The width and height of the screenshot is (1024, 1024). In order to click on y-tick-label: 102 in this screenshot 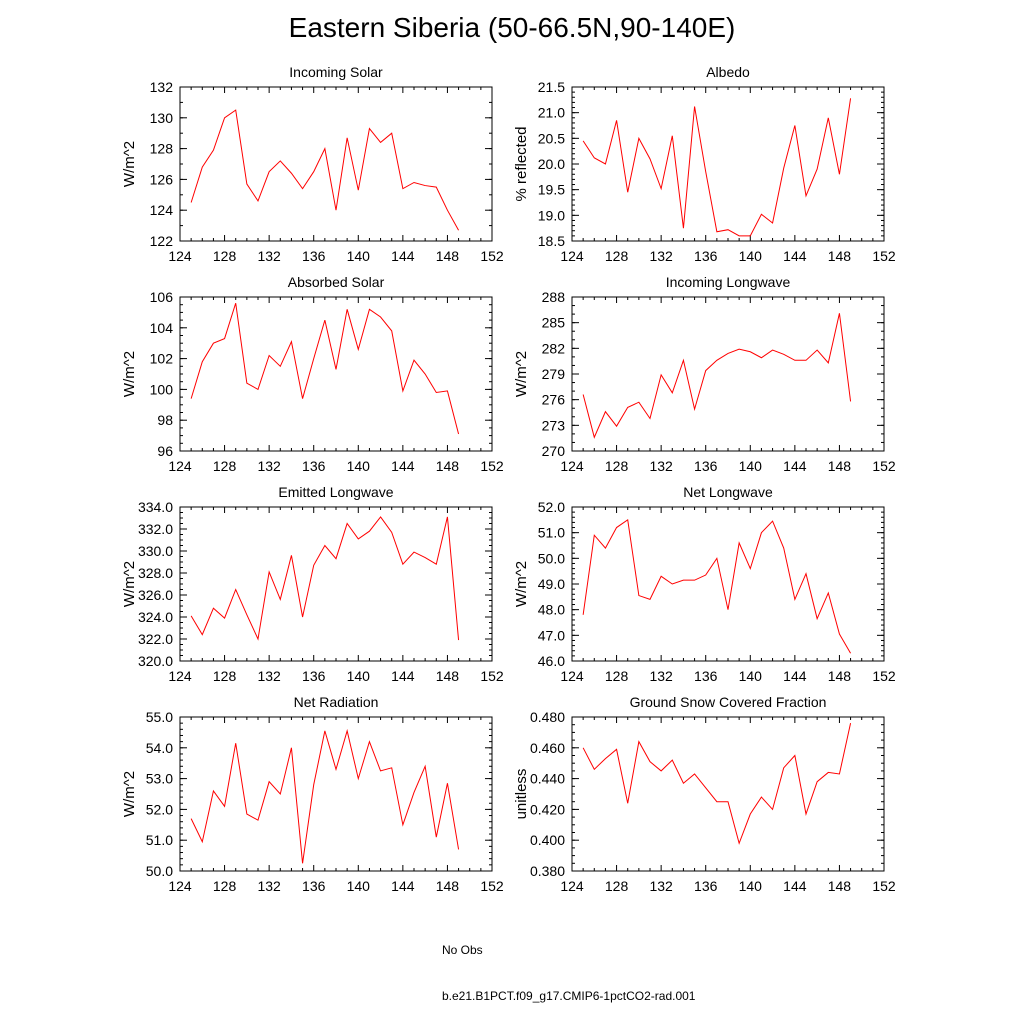, I will do `click(162, 359)`.